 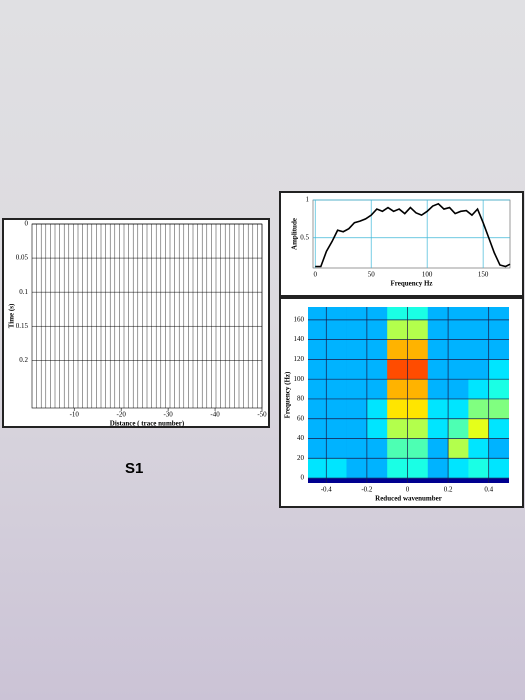 I want to click on y-axis-label: Frequency (Hz), so click(x=288, y=394).